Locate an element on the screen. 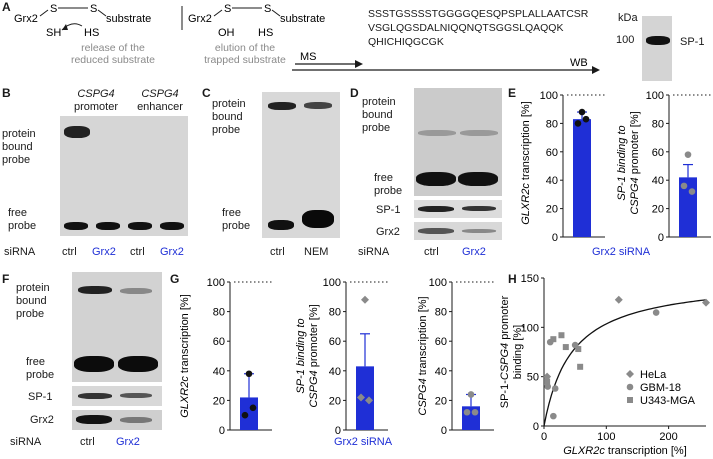 This screenshot has height=459, width=713. g1-tick-label-5: 100 is located at coordinates (216, 283).